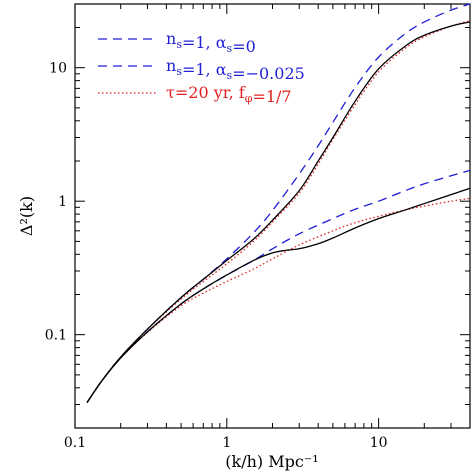 The width and height of the screenshot is (474, 475). What do you see at coordinates (26, 216) in the screenshot?
I see `y-axis-label: Δ²(k)` at bounding box center [26, 216].